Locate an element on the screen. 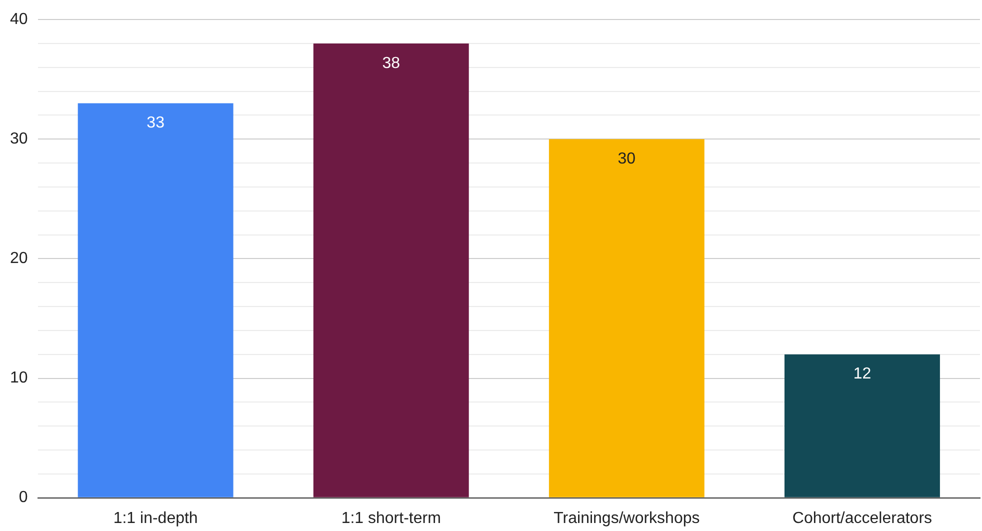  x-tick-label: 1:1 in-depth is located at coordinates (155, 518).